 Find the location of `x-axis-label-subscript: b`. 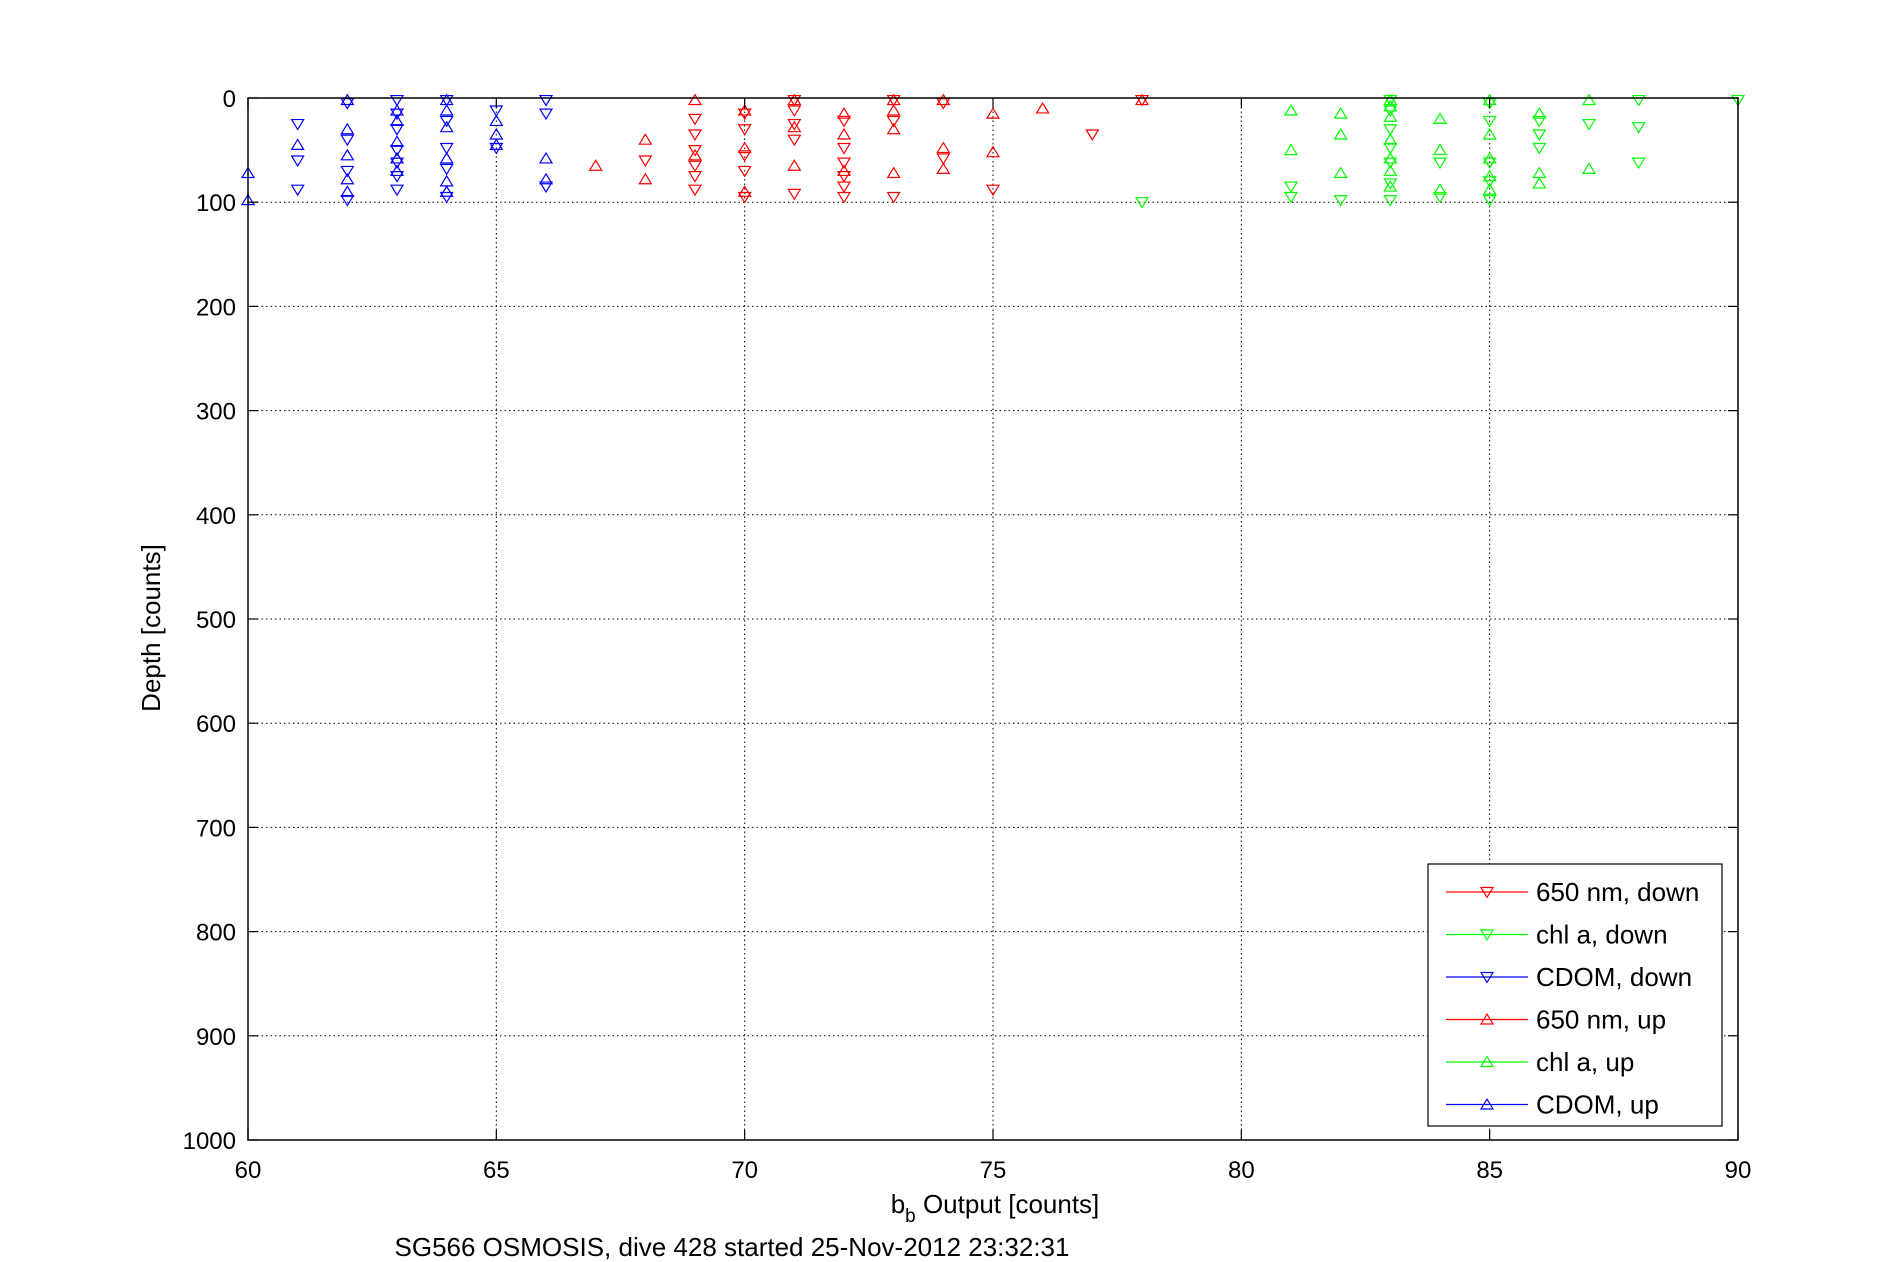

x-axis-label-subscript: b is located at coordinates (910, 1216).